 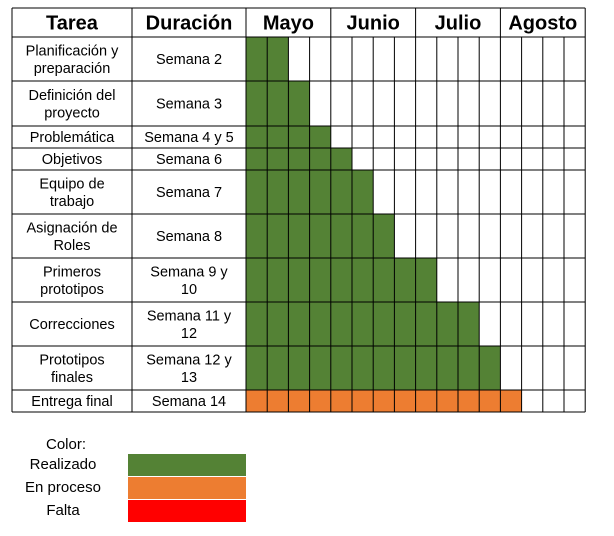 I want to click on legend-swatch-realizado, so click(x=187, y=465).